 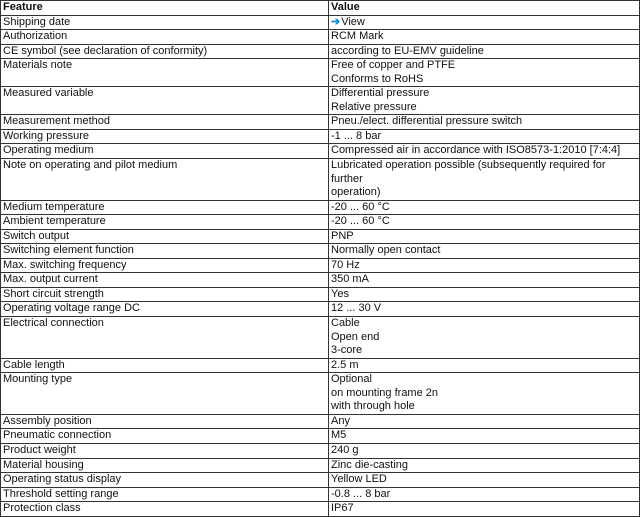 What do you see at coordinates (164, 280) in the screenshot?
I see `feature-cell: Max. output current` at bounding box center [164, 280].